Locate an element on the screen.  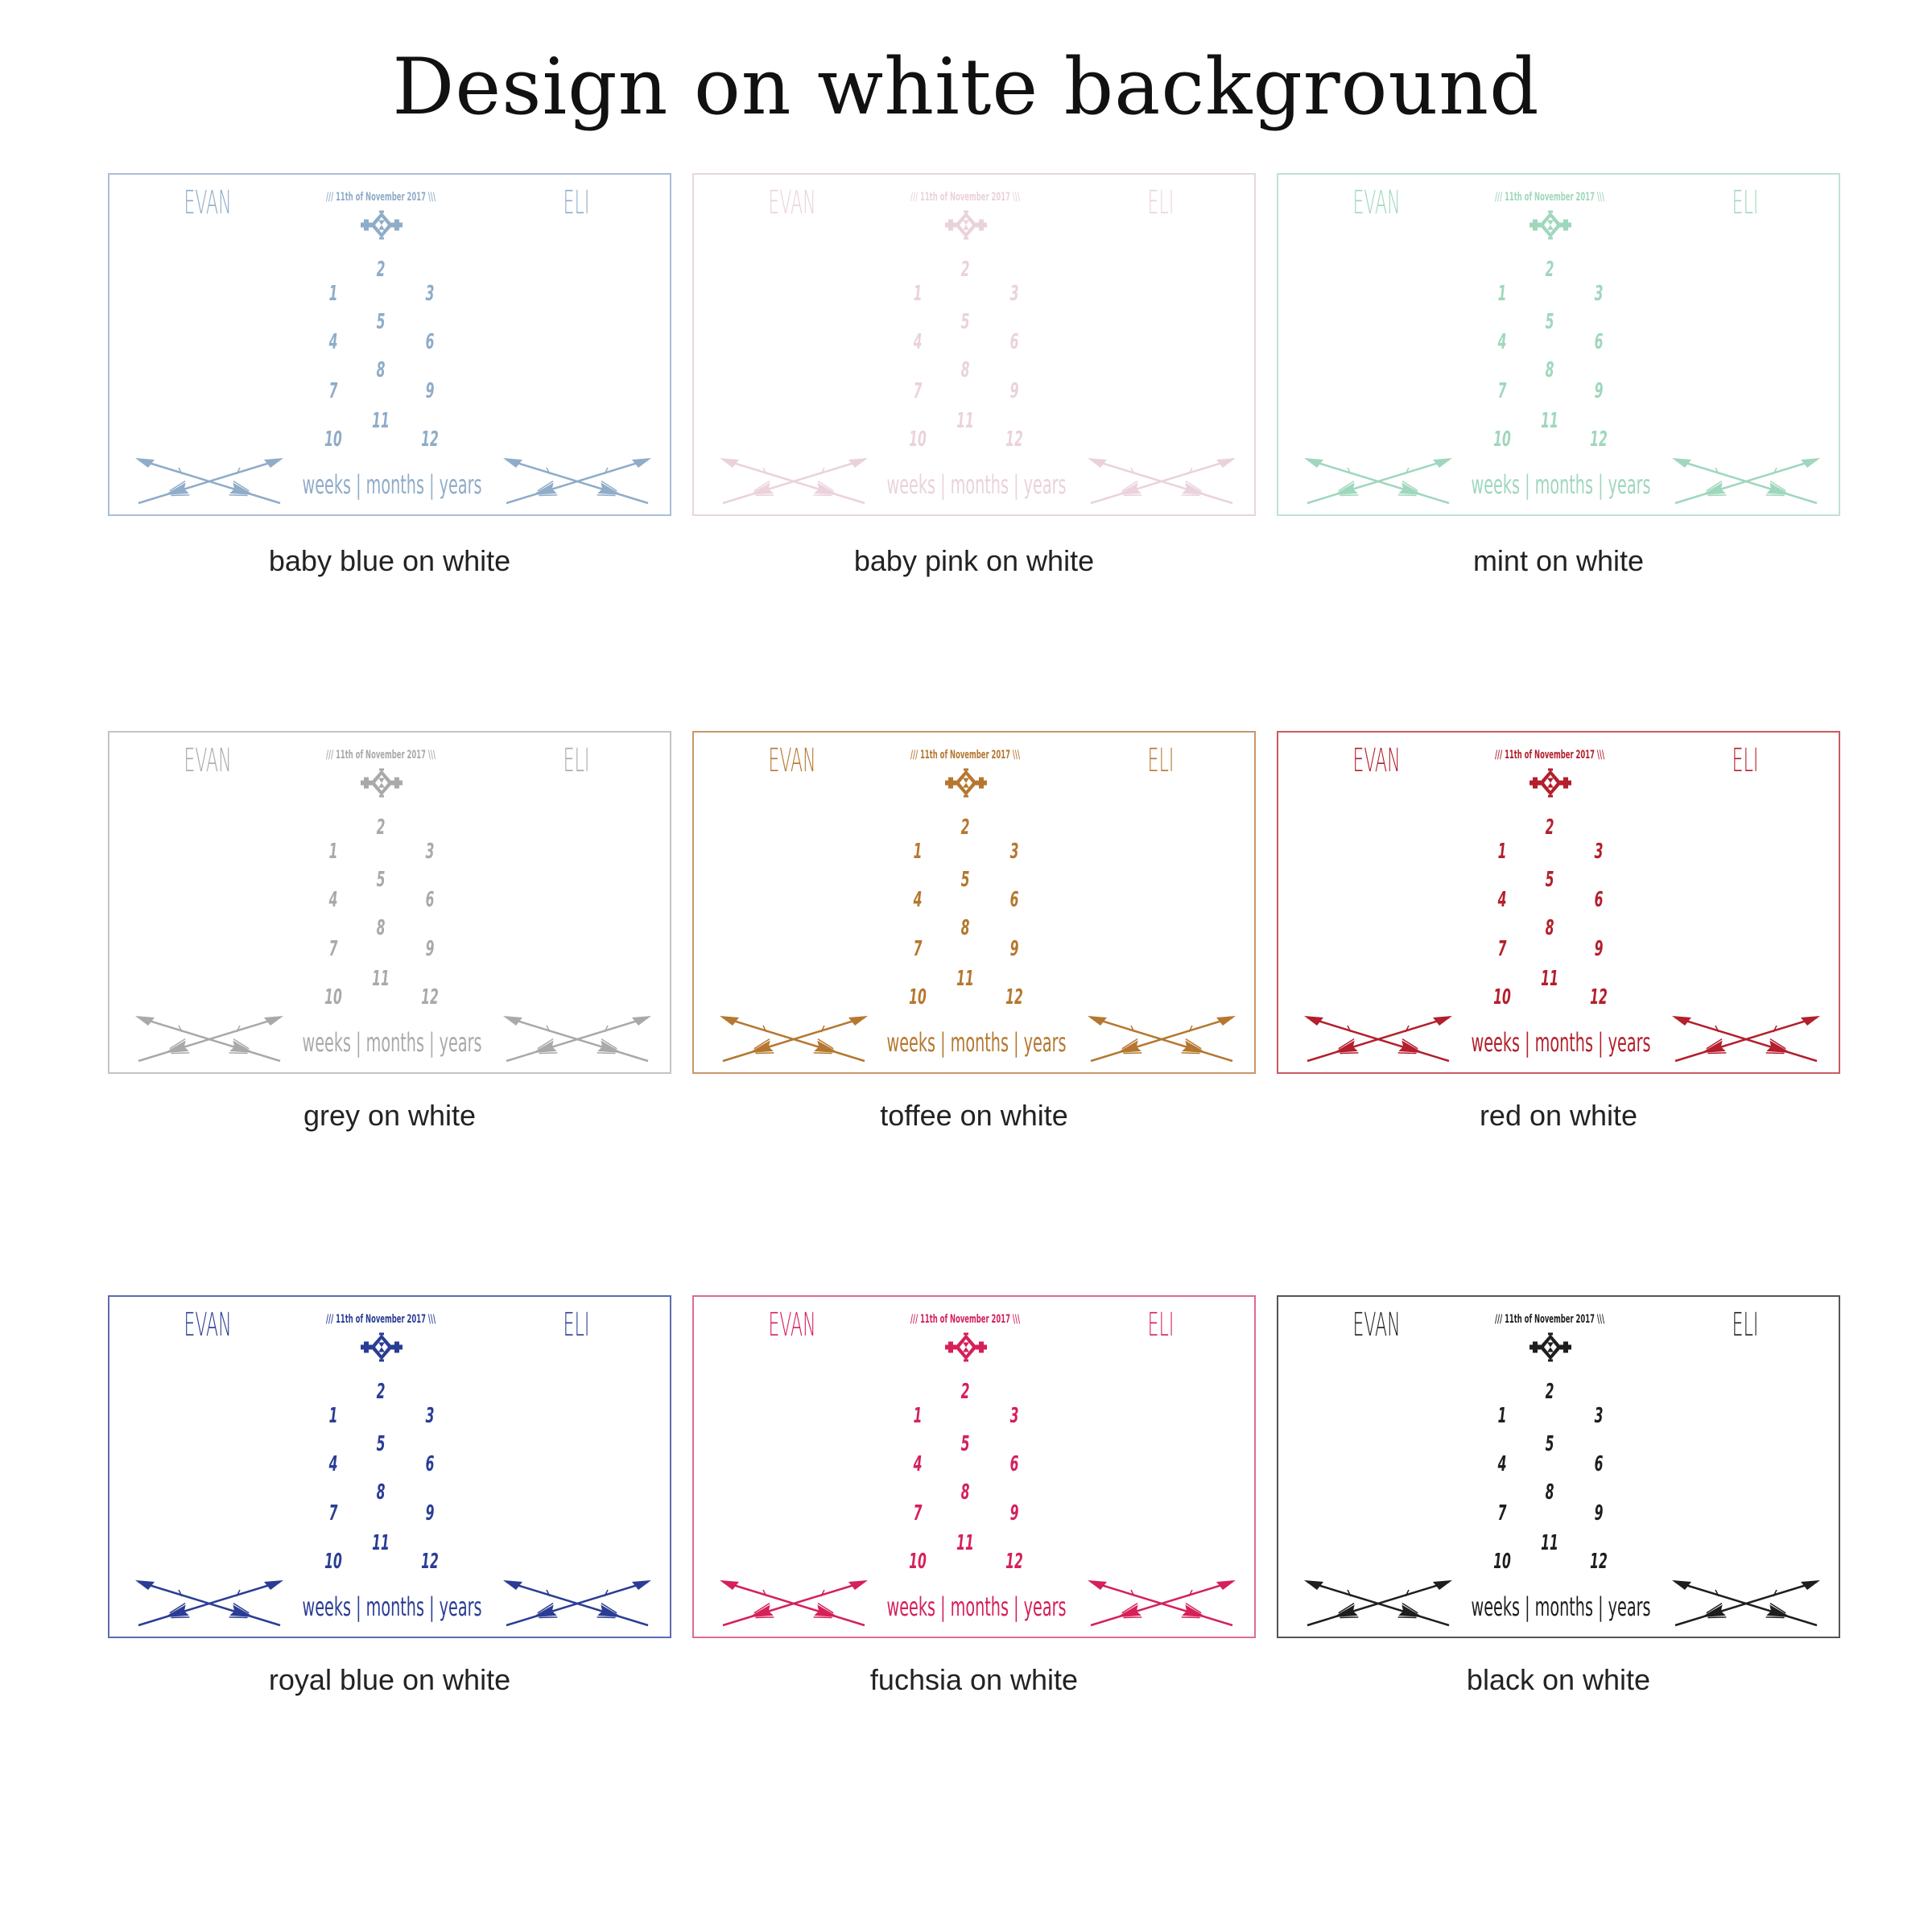
page-title: Design on white background is located at coordinates (966, 87).